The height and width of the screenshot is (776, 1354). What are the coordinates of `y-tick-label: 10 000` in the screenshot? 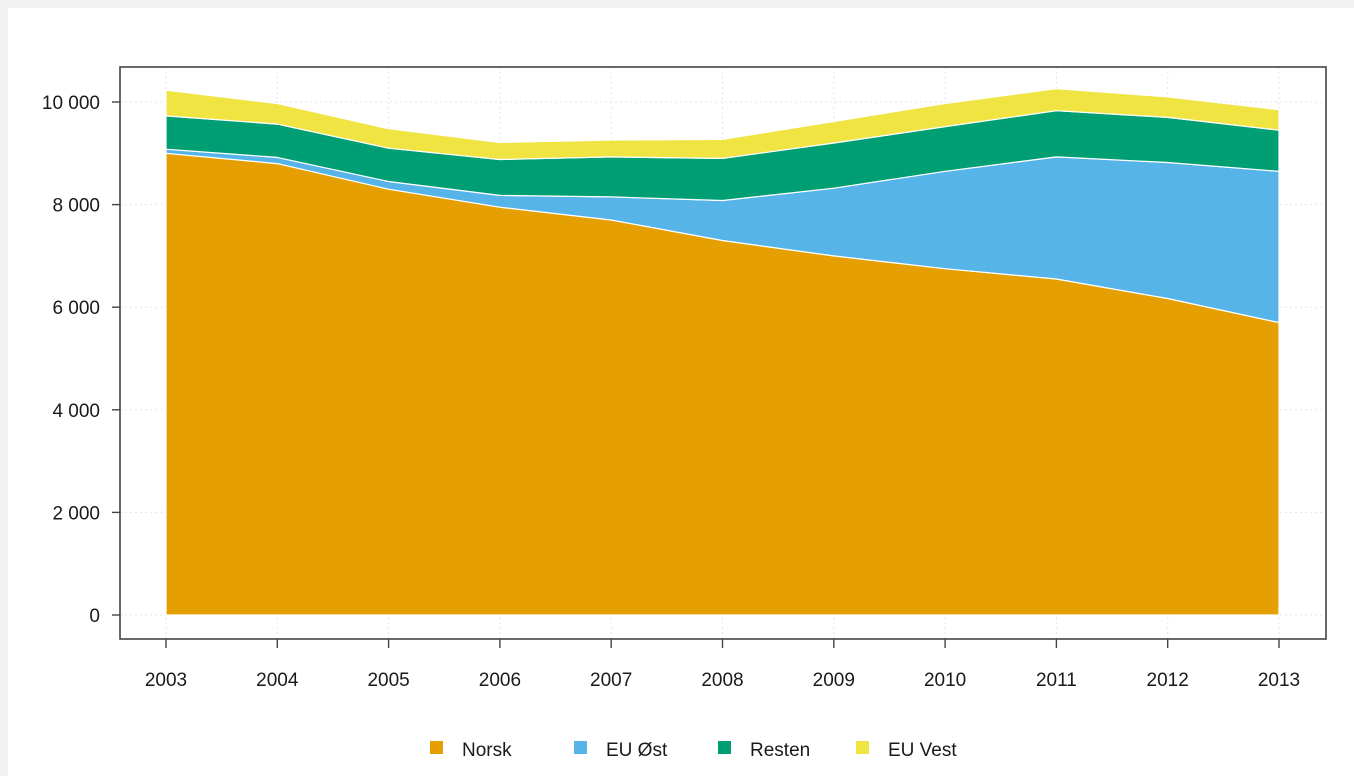 It's located at (71, 103).